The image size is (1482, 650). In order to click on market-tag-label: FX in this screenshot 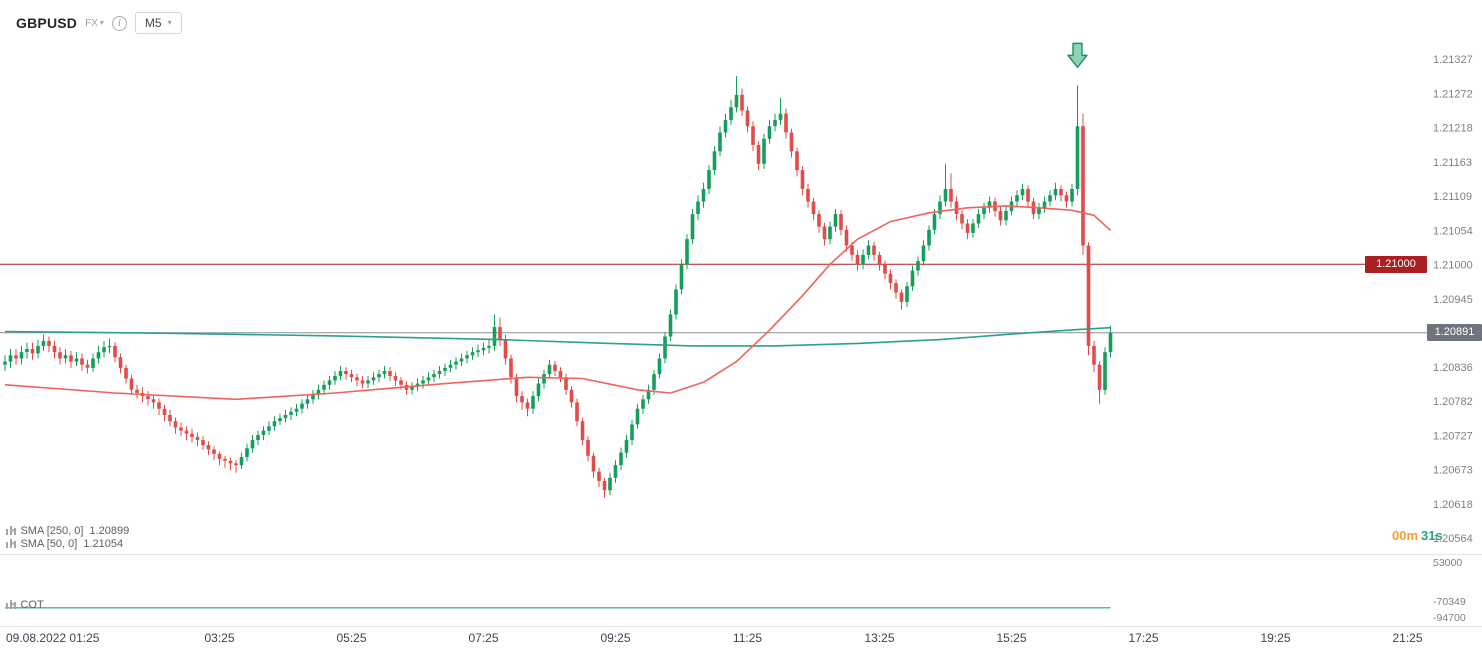, I will do `click(91, 23)`.